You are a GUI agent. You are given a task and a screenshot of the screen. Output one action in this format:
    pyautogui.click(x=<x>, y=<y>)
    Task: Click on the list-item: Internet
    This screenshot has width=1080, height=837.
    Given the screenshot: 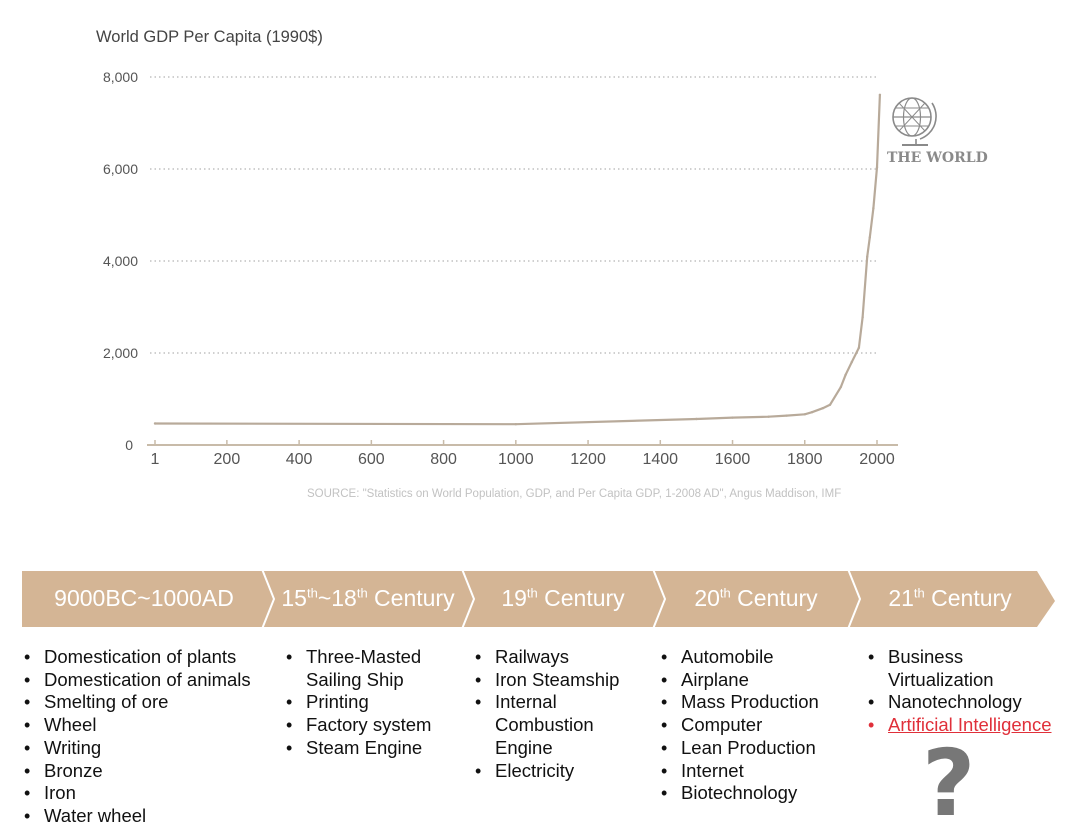 What is the action you would take?
    pyautogui.click(x=739, y=771)
    